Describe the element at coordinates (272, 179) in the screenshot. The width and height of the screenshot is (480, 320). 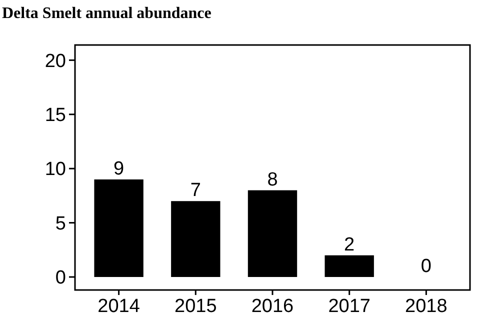
I see `data-label: 8` at that location.